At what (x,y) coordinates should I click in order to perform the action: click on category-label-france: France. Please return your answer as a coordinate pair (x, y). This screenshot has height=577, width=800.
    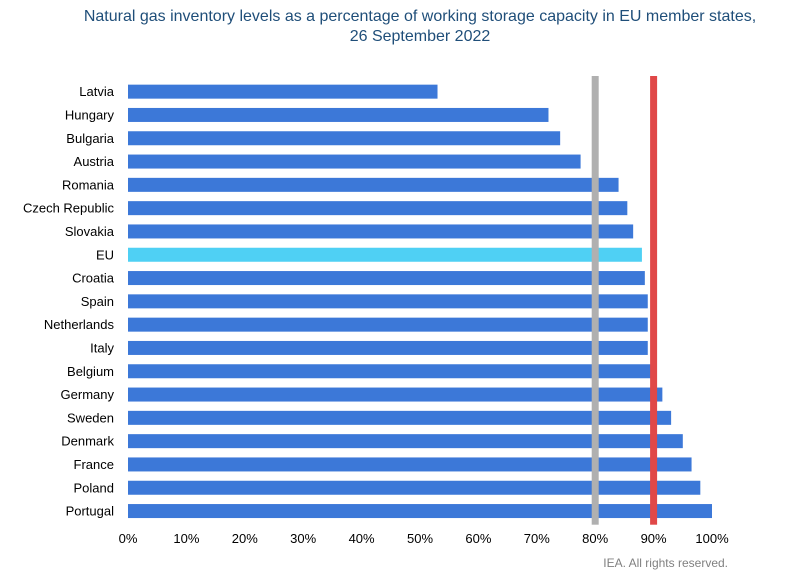
    Looking at the image, I should click on (94, 464).